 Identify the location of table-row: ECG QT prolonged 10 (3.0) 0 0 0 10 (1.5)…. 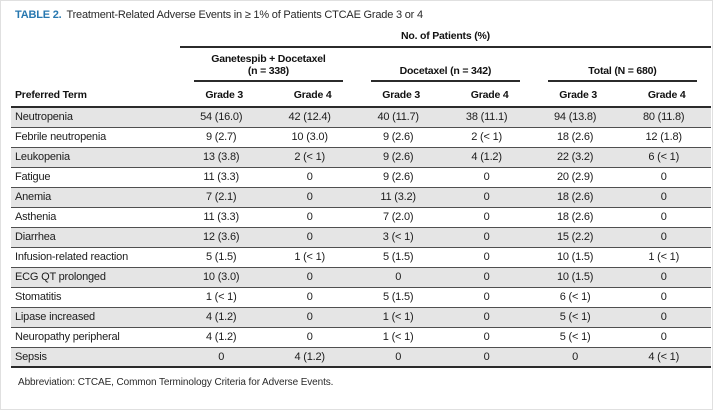
(361, 277).